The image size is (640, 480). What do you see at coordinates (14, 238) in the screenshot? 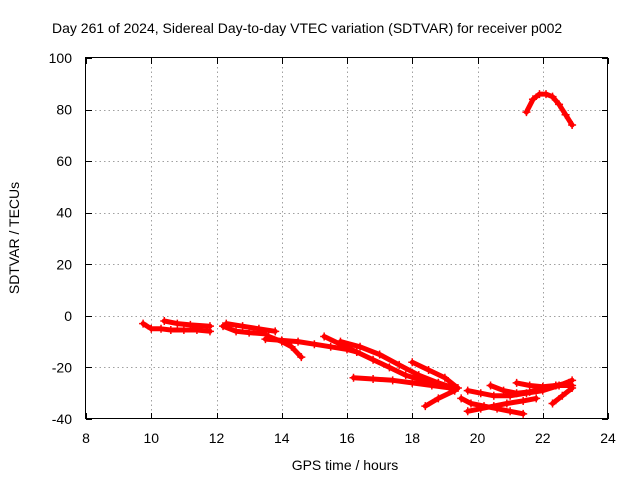
I see `y-axis-label: SDTVAR / TECUs` at bounding box center [14, 238].